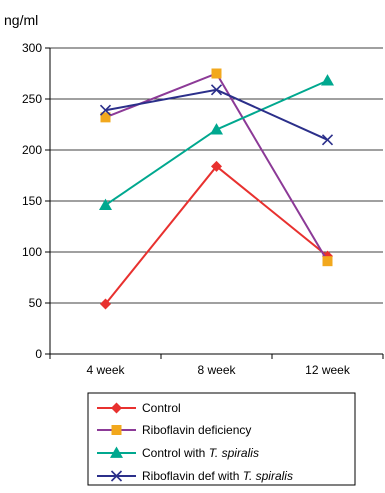 The width and height of the screenshot is (385, 493). Describe the element at coordinates (36, 303) in the screenshot. I see `y-tick-label-50: 50` at that location.